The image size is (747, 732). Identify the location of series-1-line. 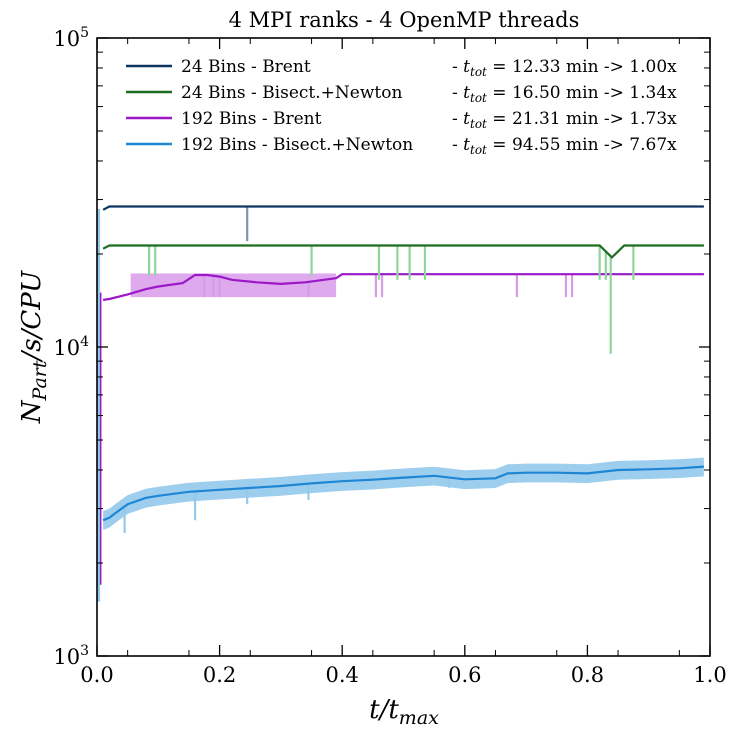
(403, 251).